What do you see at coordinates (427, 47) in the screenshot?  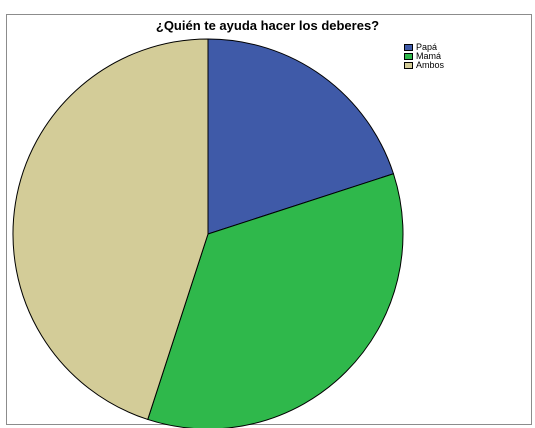 I see `legend-label-papa: Papá` at bounding box center [427, 47].